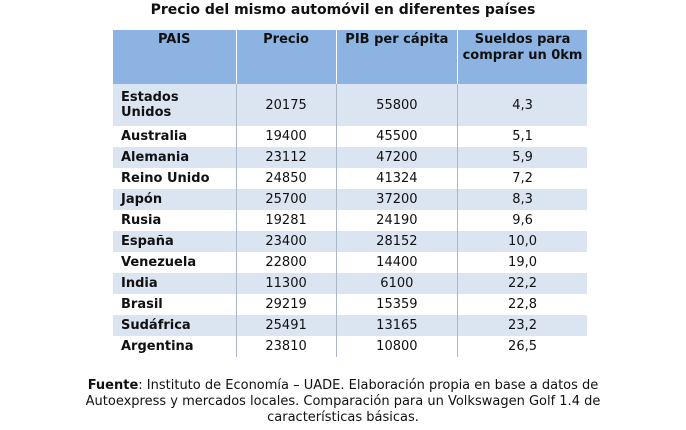  Describe the element at coordinates (396, 157) in the screenshot. I see `table-cell: 47200` at that location.